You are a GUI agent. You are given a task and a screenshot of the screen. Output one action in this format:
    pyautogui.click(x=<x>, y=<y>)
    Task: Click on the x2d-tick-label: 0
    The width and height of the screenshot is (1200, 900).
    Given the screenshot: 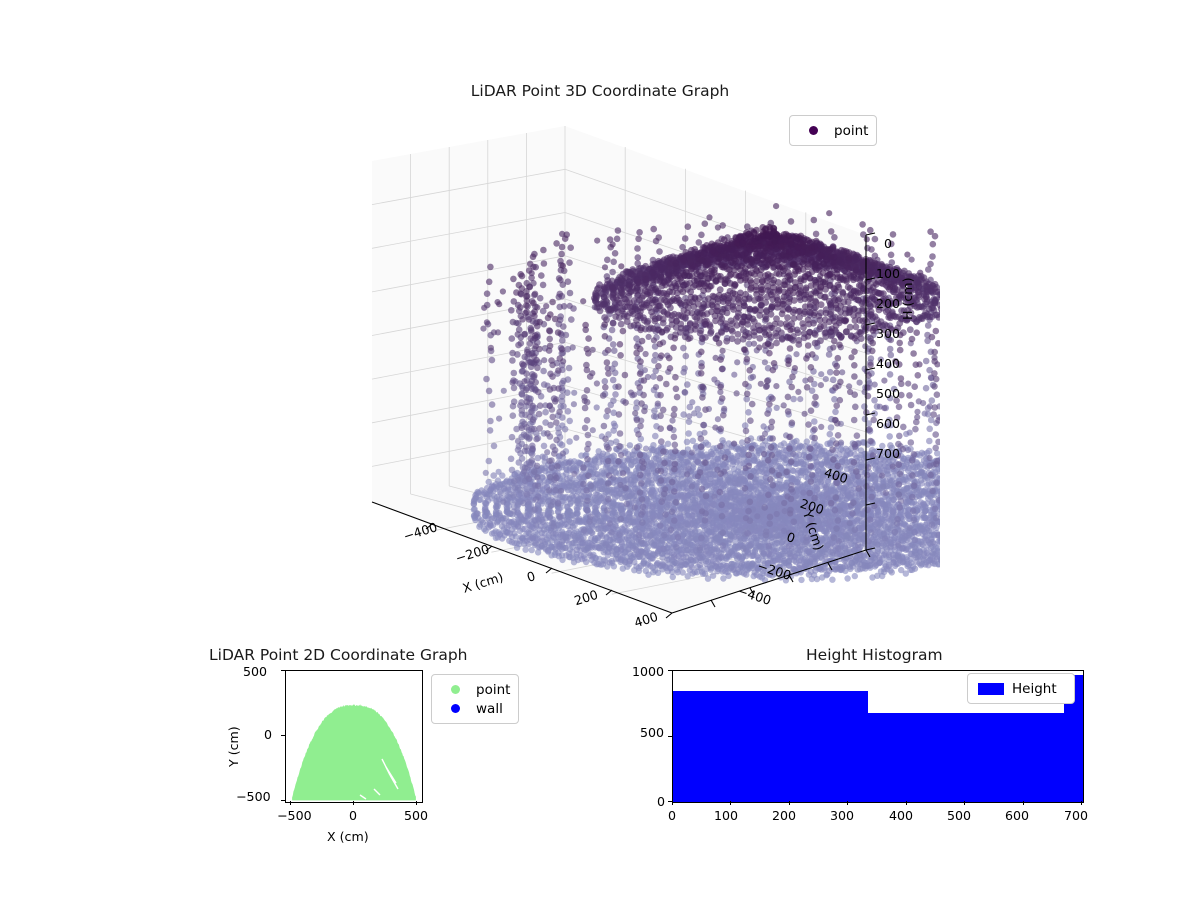 What is the action you would take?
    pyautogui.click(x=353, y=815)
    